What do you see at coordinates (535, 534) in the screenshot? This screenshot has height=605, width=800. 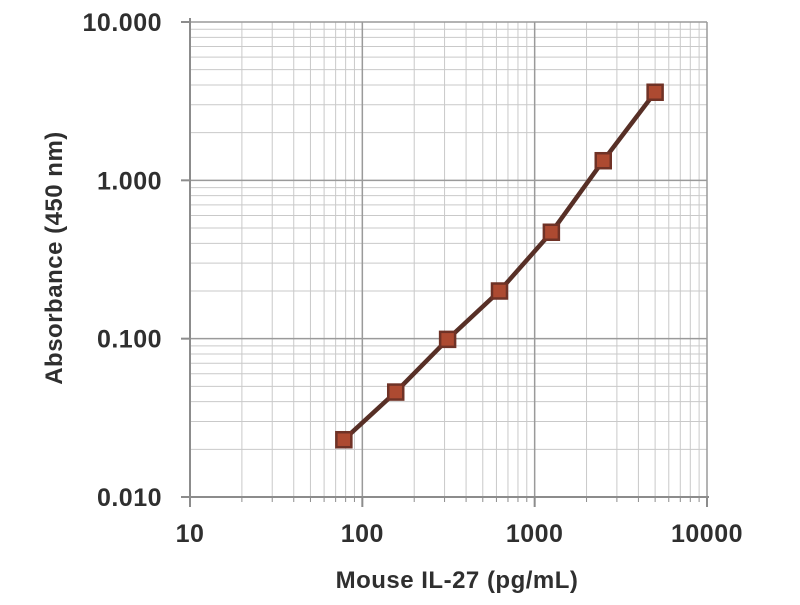 I see `x-tick-label: 1000` at bounding box center [535, 534].